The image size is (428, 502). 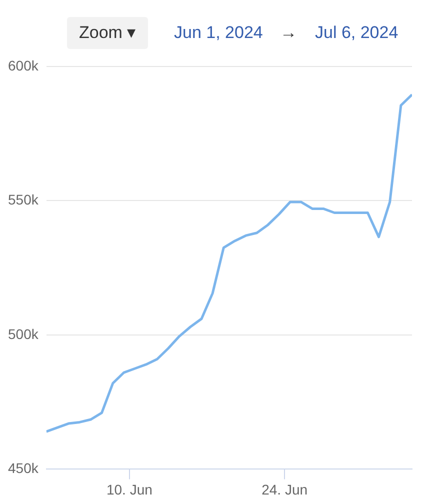 I want to click on zoom-dropdown: Zoom ▾, so click(x=107, y=33).